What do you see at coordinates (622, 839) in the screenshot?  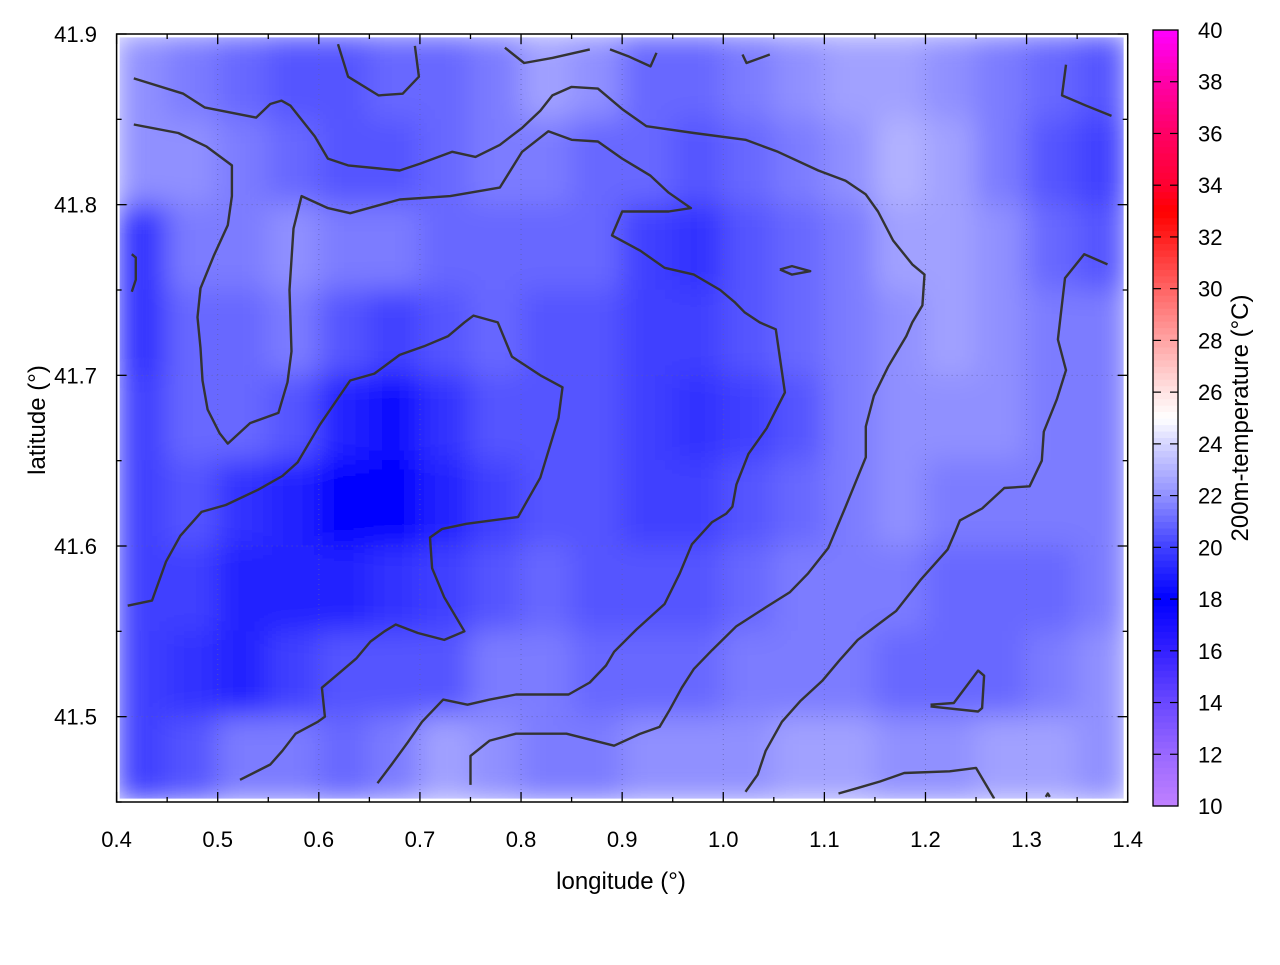 I see `x-tick-label: 0.9` at bounding box center [622, 839].